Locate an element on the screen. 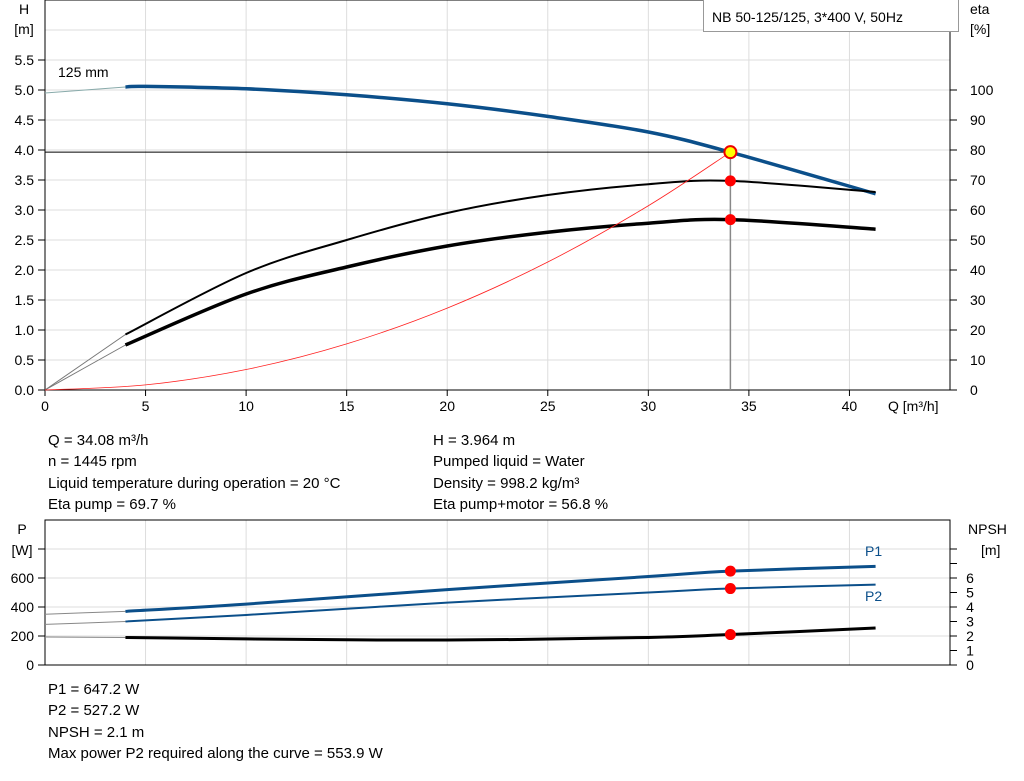  P2-label: P2 is located at coordinates (873, 596).